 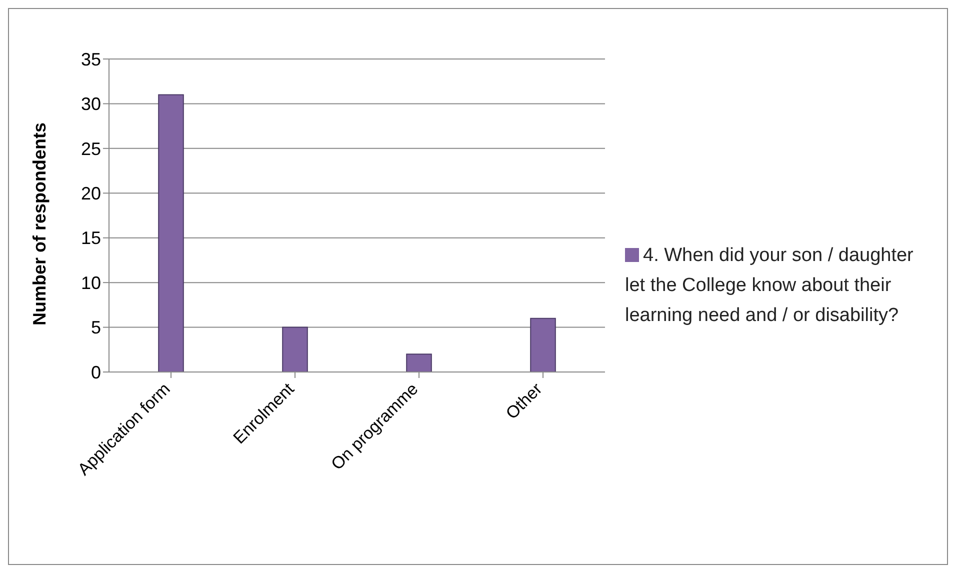 What do you see at coordinates (90, 238) in the screenshot?
I see `y-tick-label: 15` at bounding box center [90, 238].